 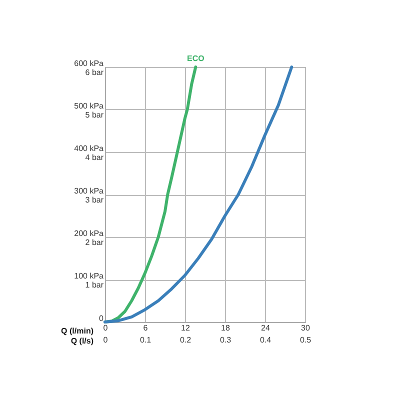 What do you see at coordinates (305, 328) in the screenshot?
I see `x-tick-label: 30` at bounding box center [305, 328].